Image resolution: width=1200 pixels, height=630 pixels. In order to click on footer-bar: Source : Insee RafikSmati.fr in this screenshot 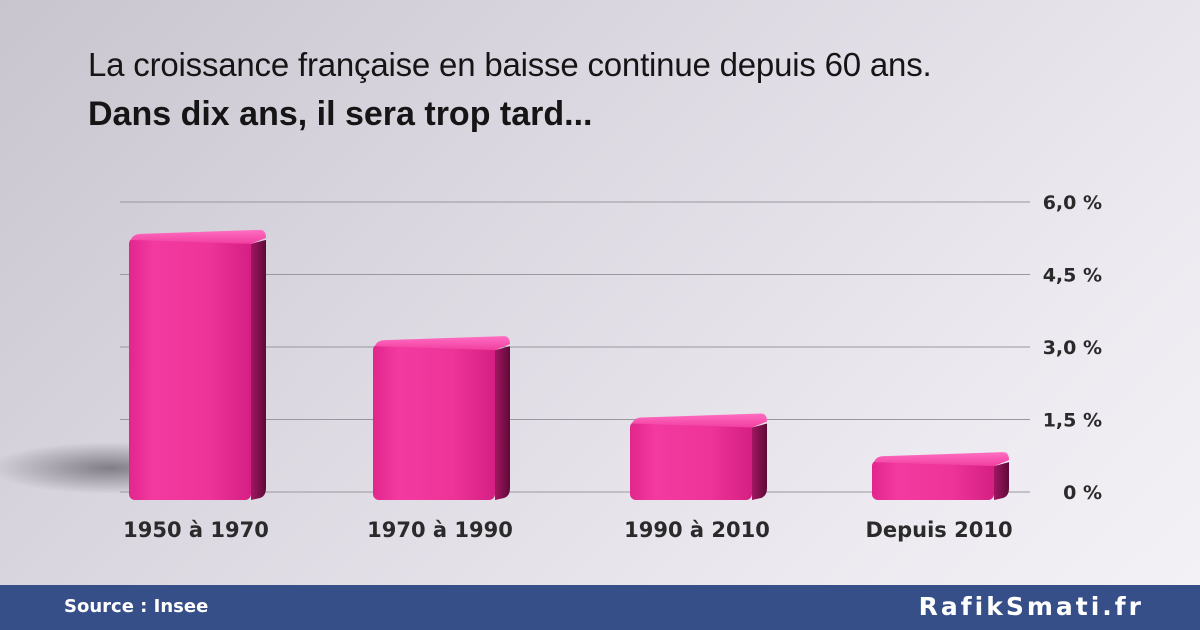, I will do `click(600, 607)`.